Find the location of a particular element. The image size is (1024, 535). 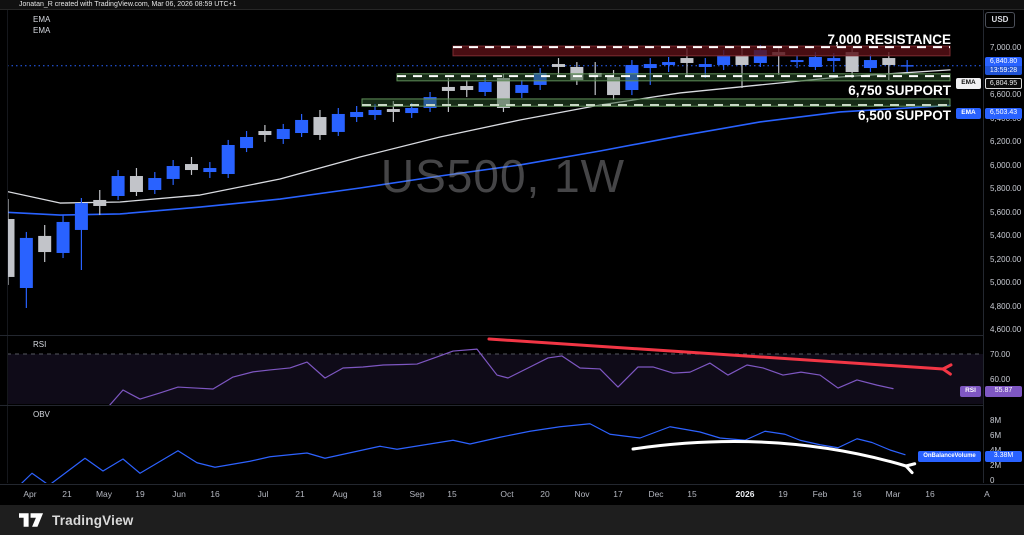

axis-tick-label: 5,400.00 is located at coordinates (1006, 235).